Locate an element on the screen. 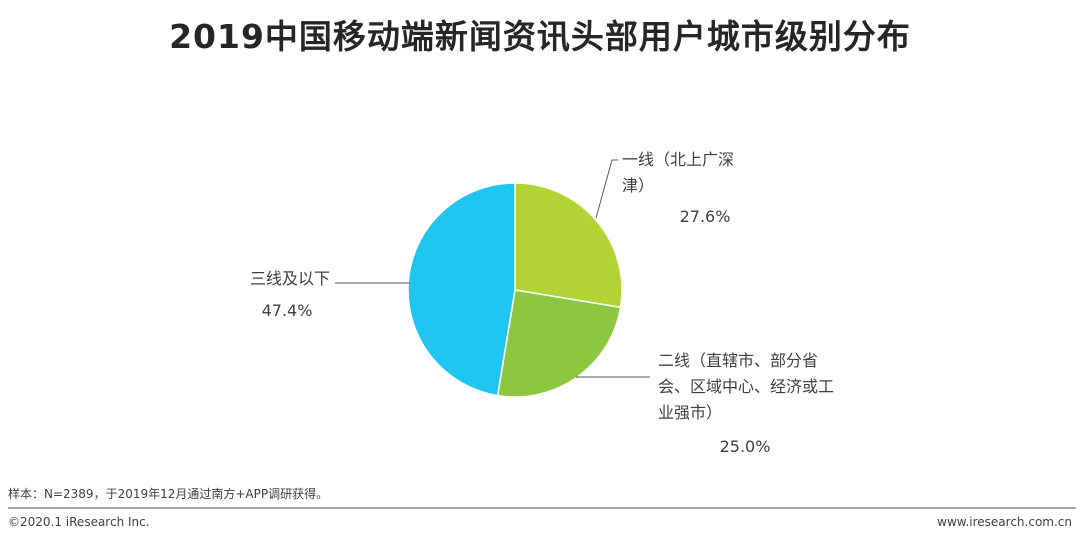 The height and width of the screenshot is (548, 1080). slice-value-label: 47.4% is located at coordinates (287, 310).